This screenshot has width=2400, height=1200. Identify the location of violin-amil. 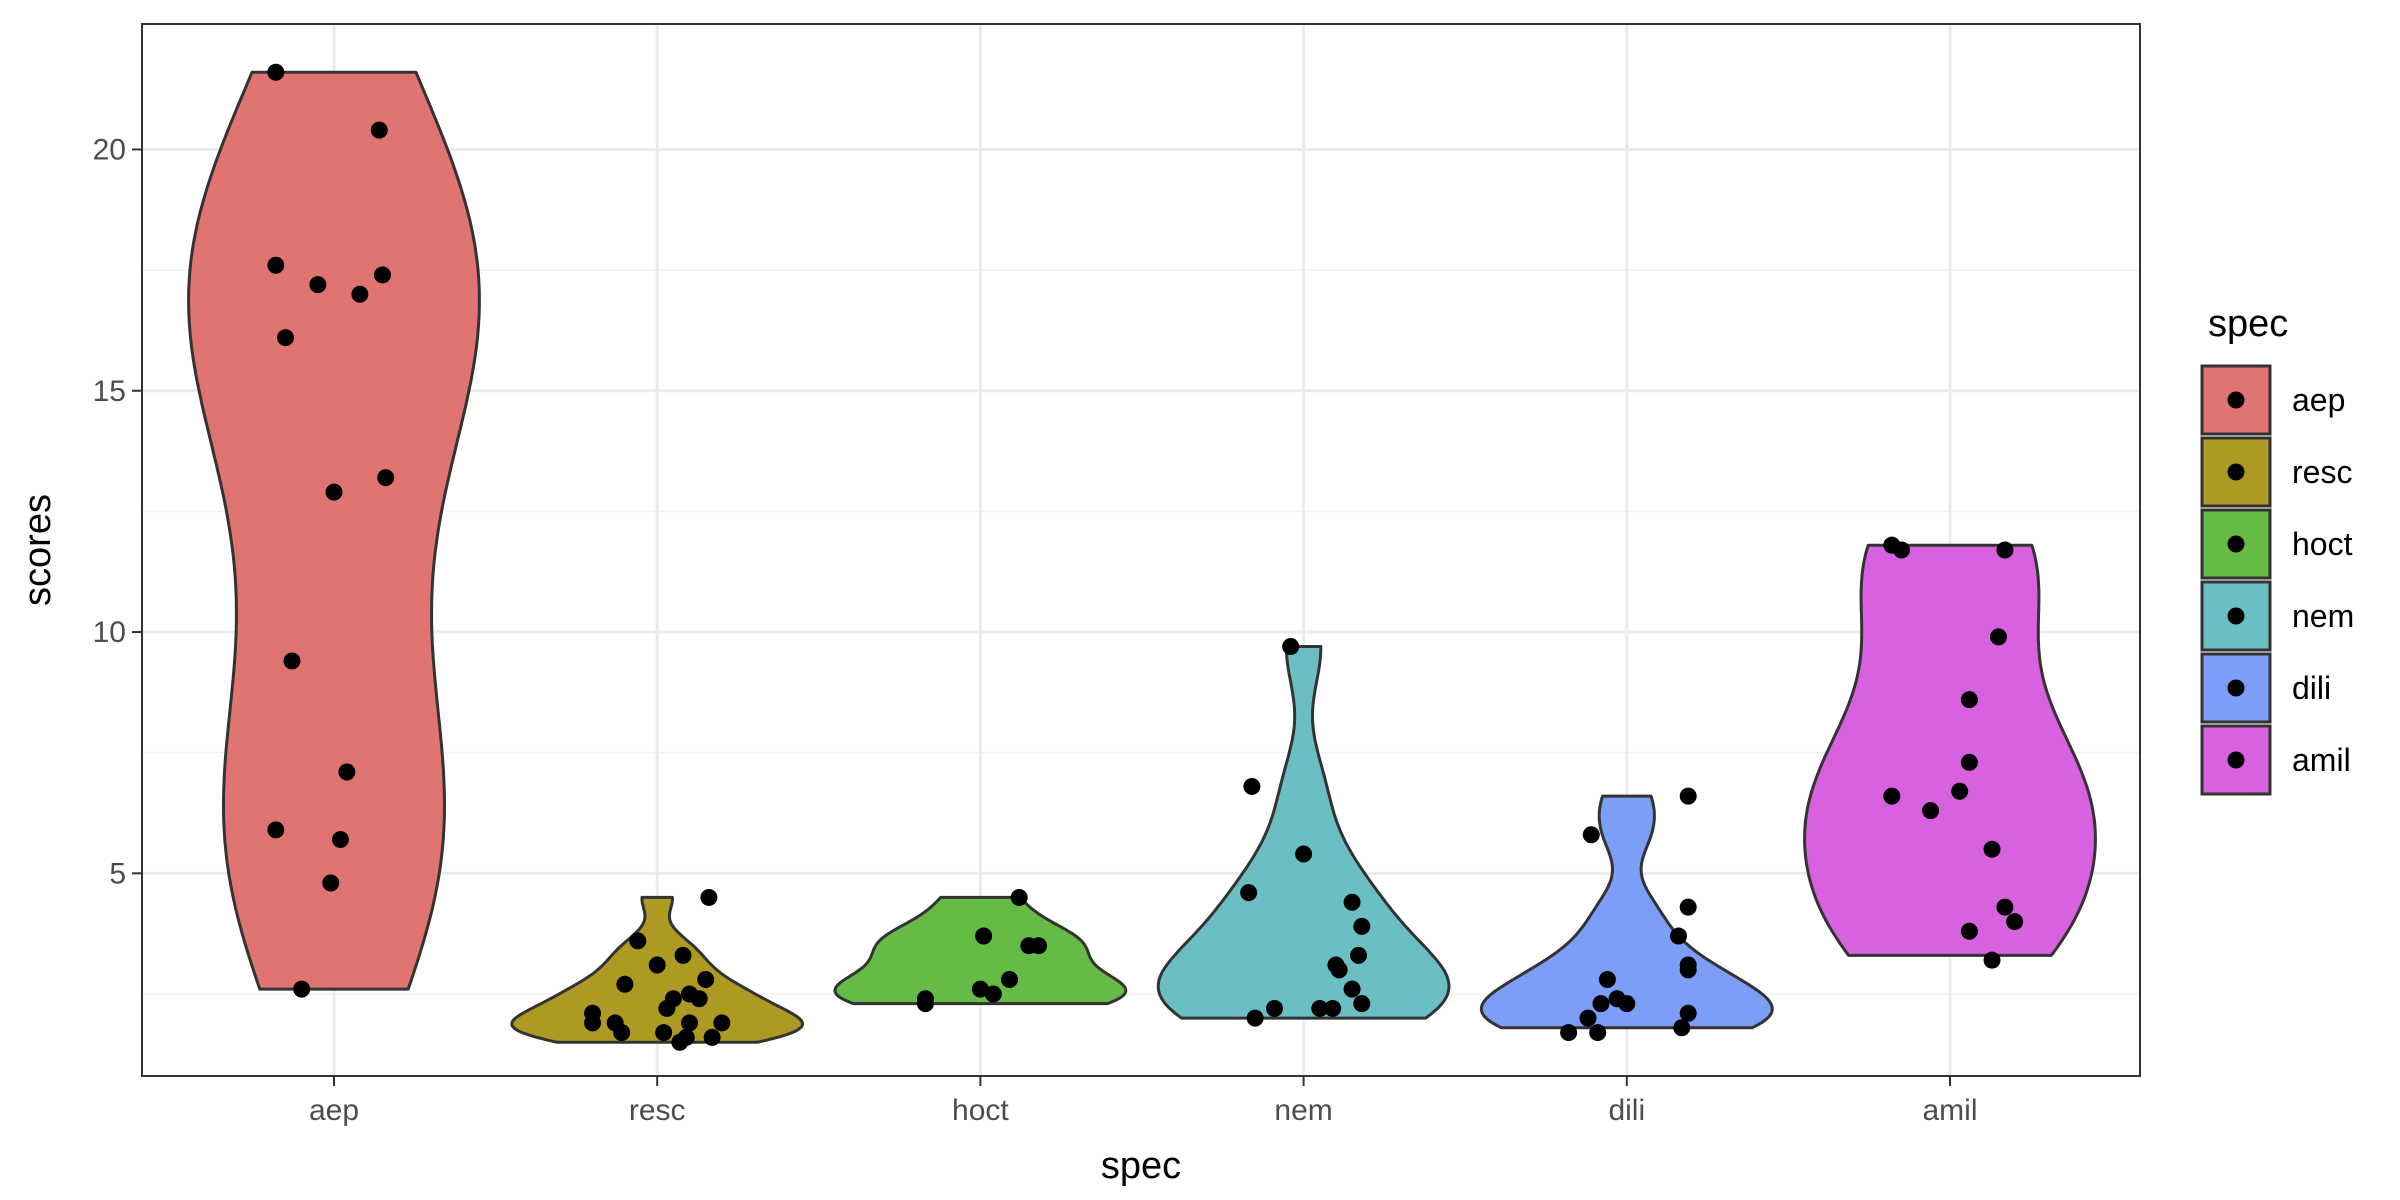
(1950, 750).